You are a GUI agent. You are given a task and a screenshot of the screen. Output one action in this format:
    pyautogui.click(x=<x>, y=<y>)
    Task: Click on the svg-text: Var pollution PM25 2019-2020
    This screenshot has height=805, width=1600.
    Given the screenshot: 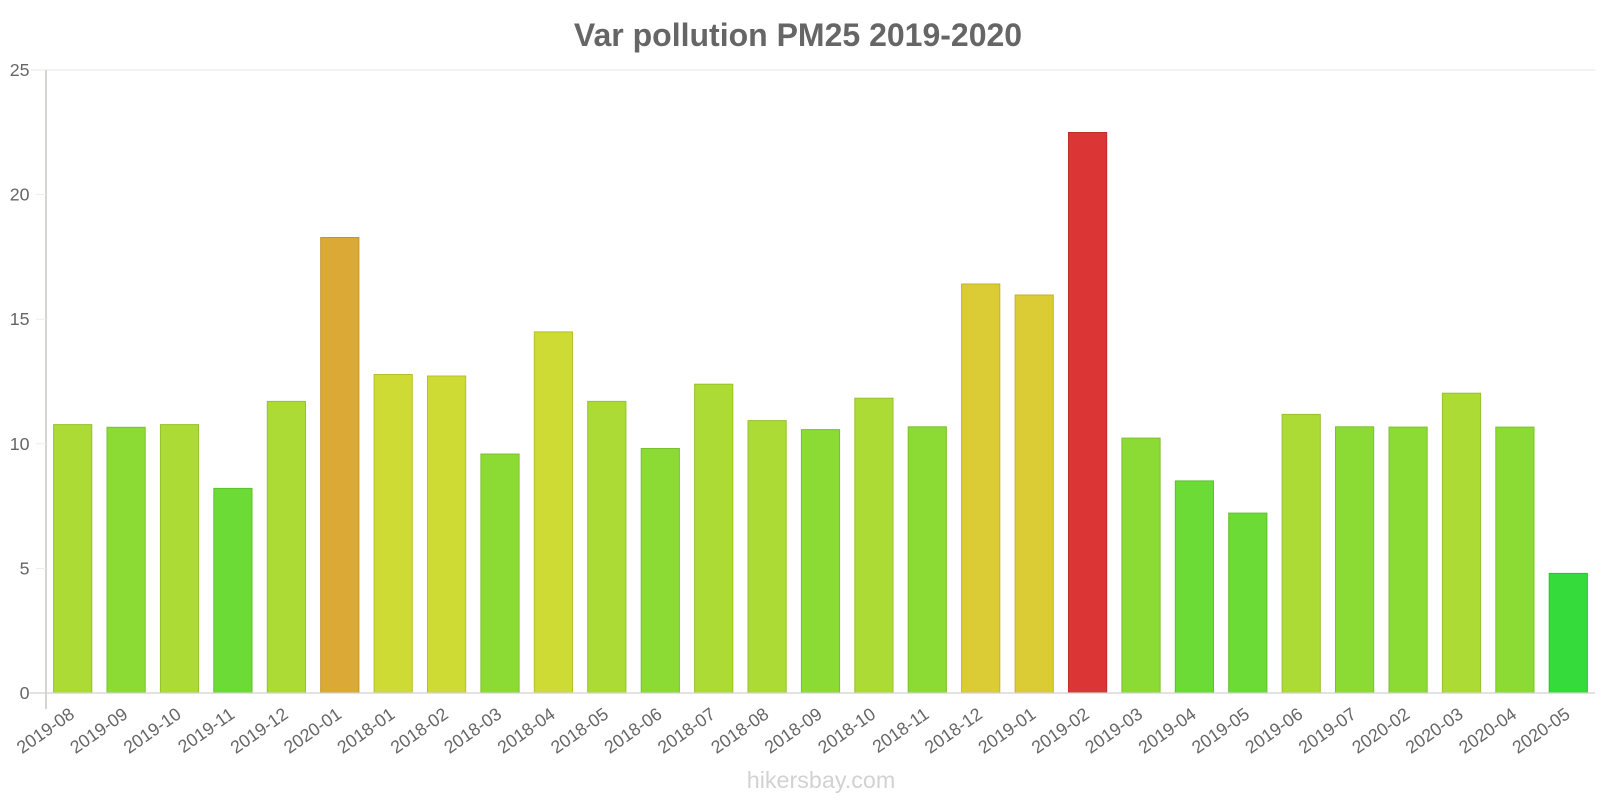 What is the action you would take?
    pyautogui.click(x=798, y=35)
    